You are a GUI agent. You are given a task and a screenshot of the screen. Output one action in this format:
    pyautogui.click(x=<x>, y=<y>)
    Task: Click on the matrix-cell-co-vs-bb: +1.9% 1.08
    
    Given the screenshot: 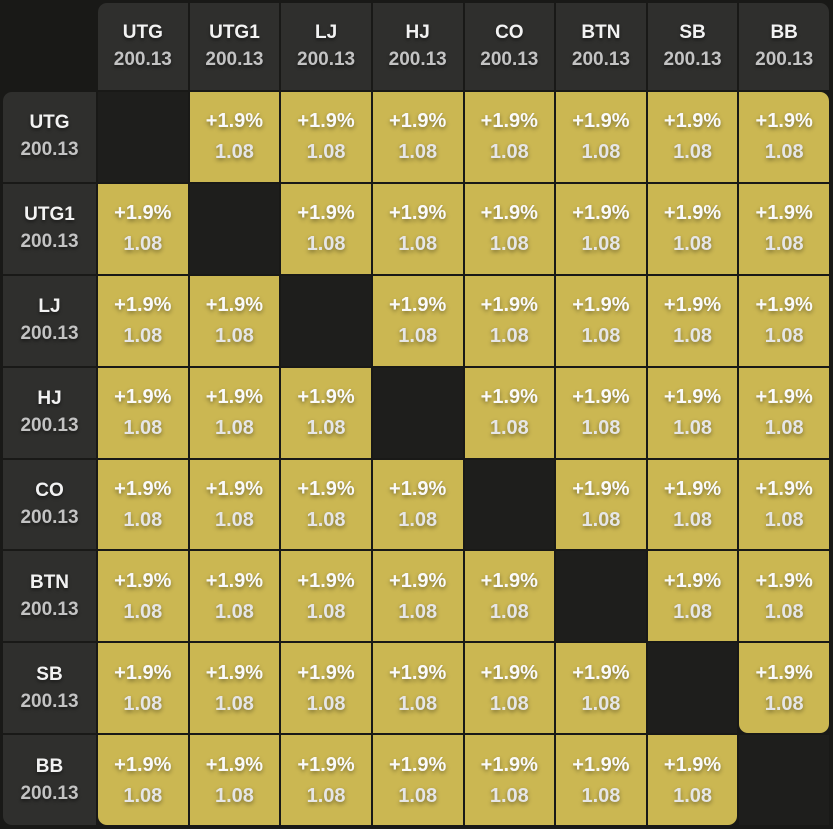 What is the action you would take?
    pyautogui.click(x=784, y=504)
    